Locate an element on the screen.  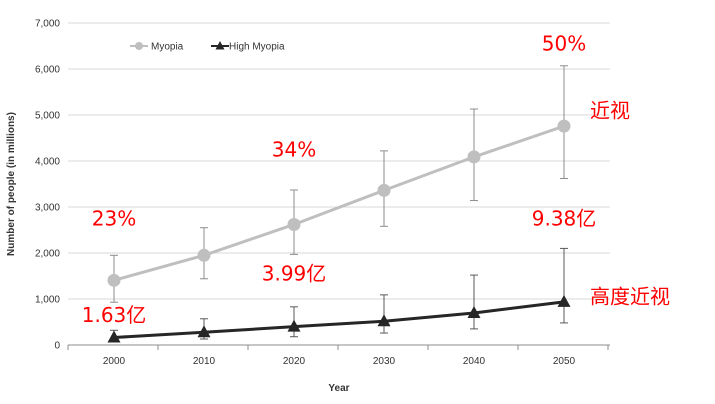
x-tick-label: 2010 is located at coordinates (204, 361).